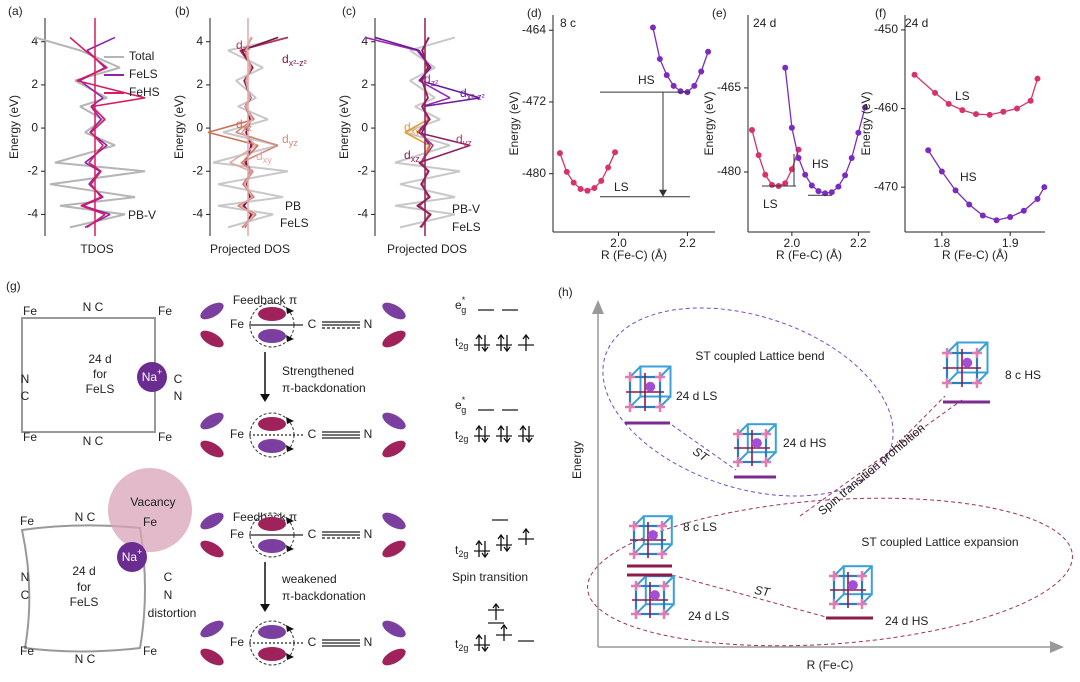  Describe the element at coordinates (490, 577) in the screenshot. I see `diagram-label: Spin transition` at that location.